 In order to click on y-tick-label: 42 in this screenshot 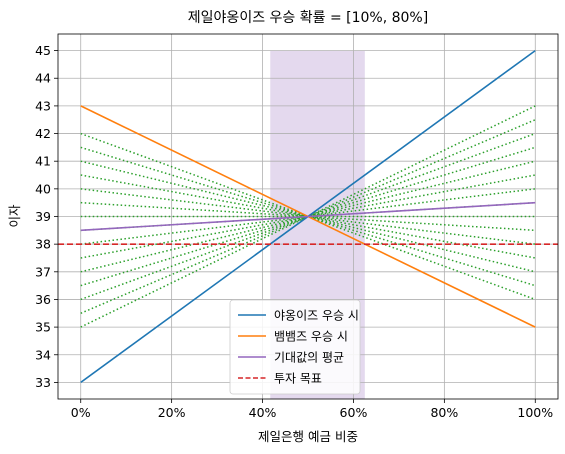, I will do `click(43, 133)`.